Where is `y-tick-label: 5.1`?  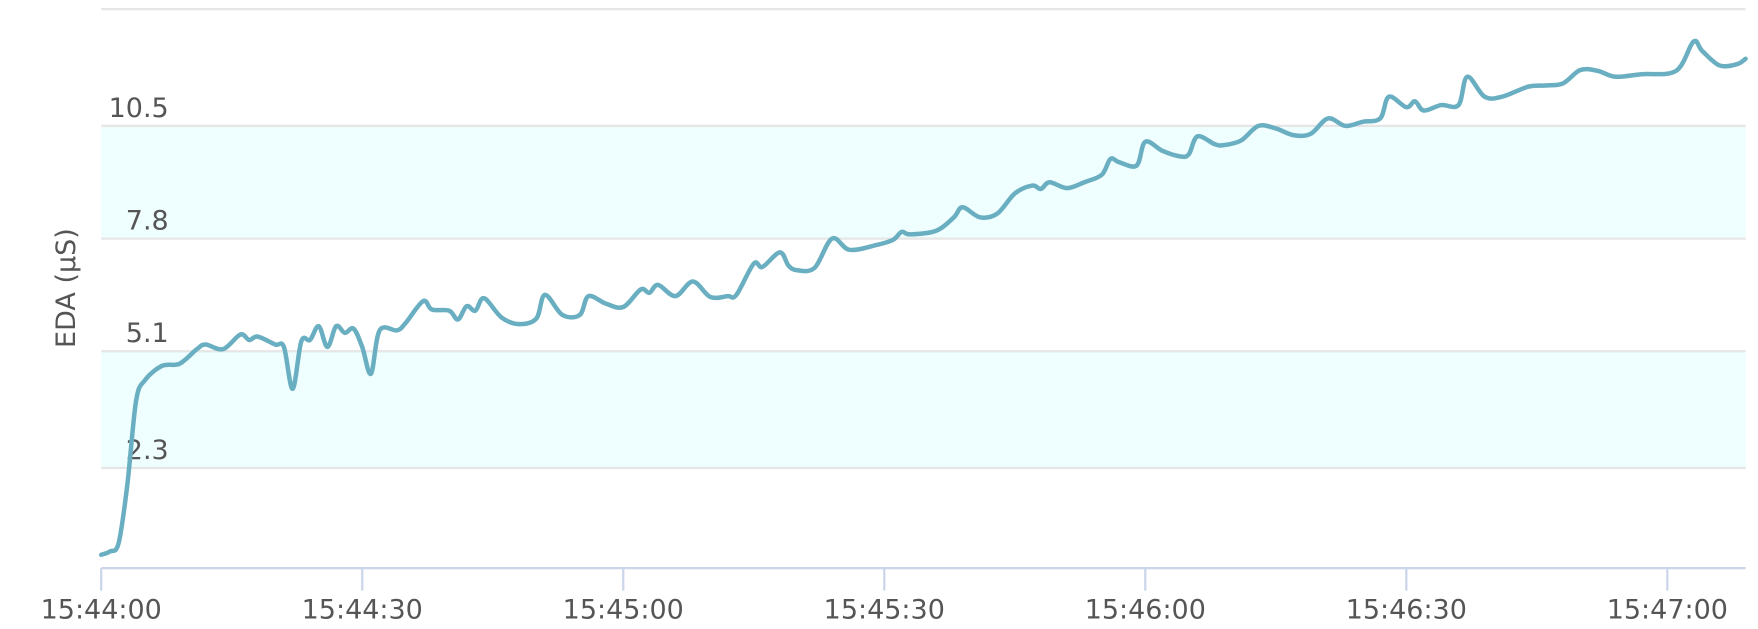 y-tick-label: 5.1 is located at coordinates (147, 333).